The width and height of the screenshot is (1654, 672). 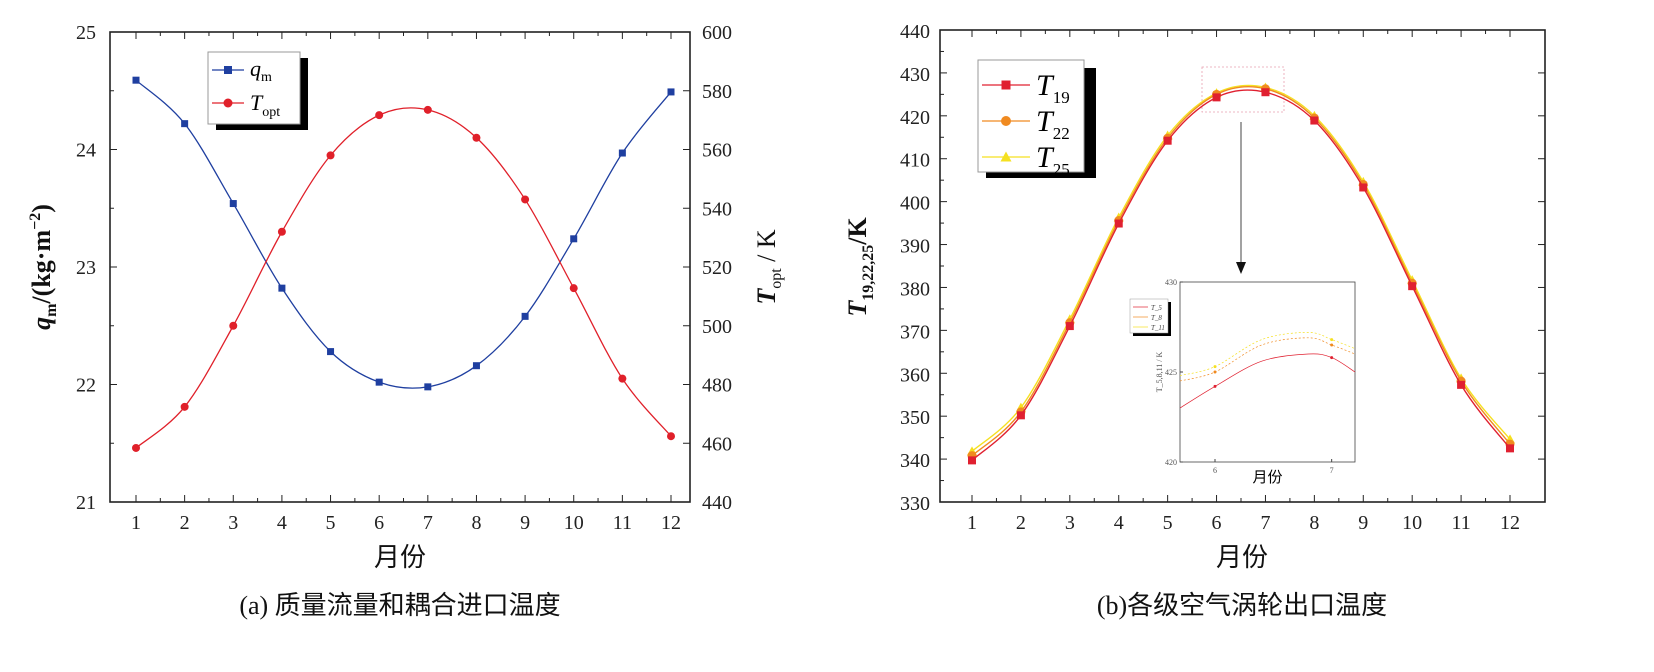 What do you see at coordinates (403, 234) in the screenshot?
I see `series-line-q_m` at bounding box center [403, 234].